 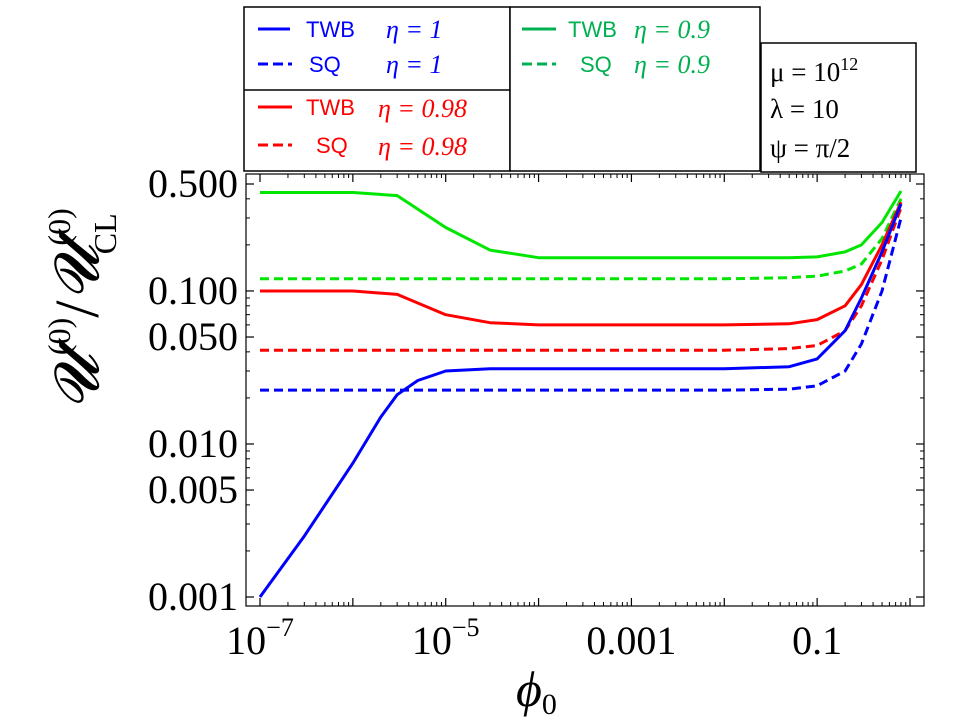 What do you see at coordinates (804, 109) in the screenshot?
I see `param-lambda: λ = 10` at bounding box center [804, 109].